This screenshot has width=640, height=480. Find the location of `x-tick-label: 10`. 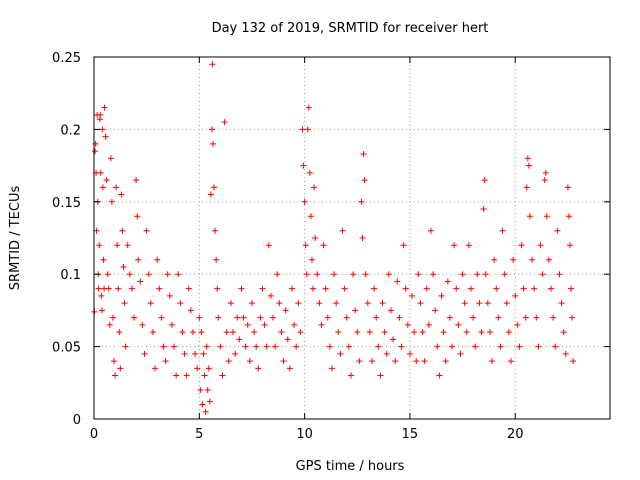

x-tick-label: 10 is located at coordinates (304, 434).